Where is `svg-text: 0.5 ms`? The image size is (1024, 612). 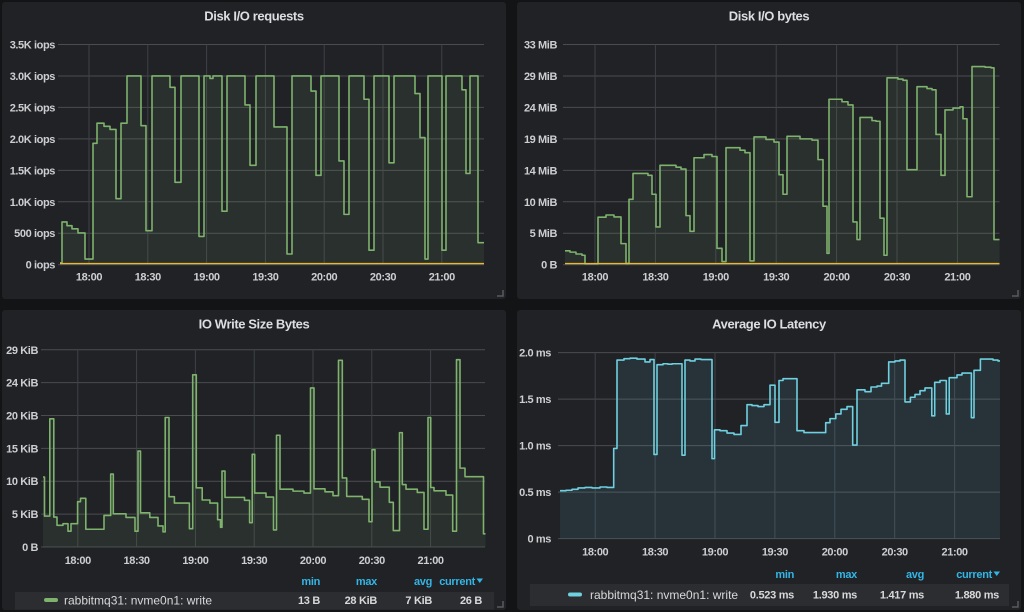 svg-text: 0.5 ms is located at coordinates (535, 493).